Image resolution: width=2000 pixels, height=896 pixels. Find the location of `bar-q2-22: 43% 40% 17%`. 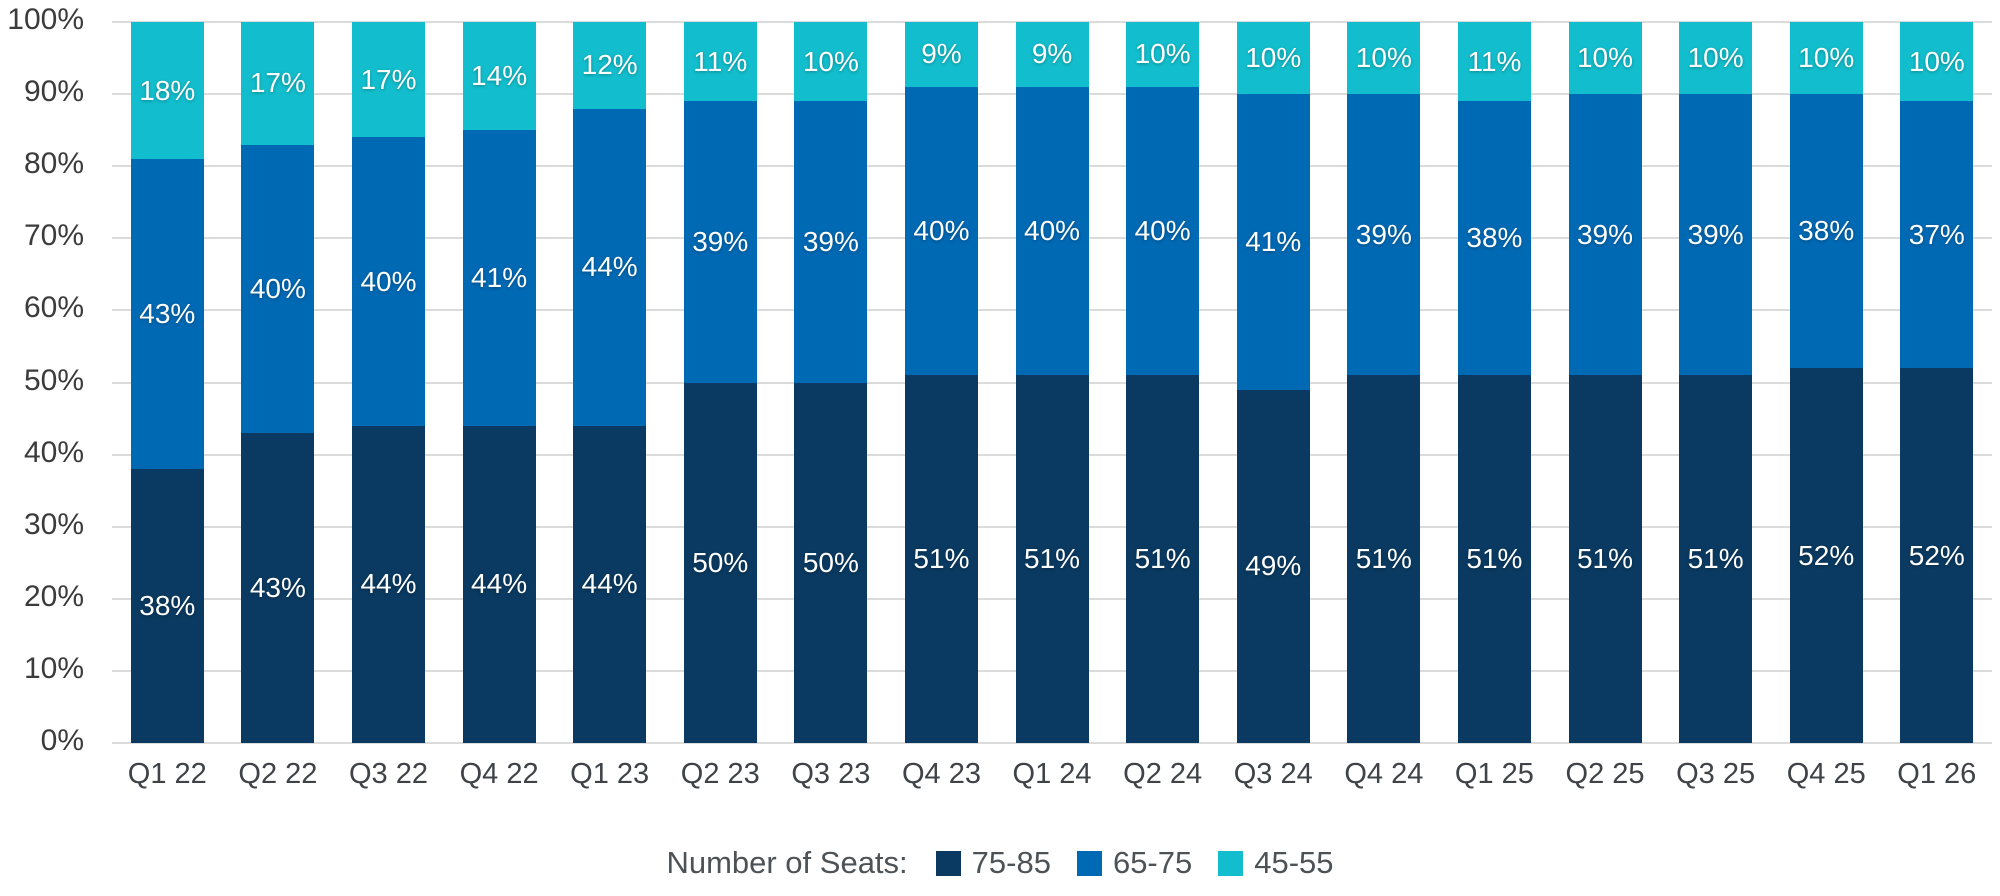

bar-q2-22: 43% 40% 17% is located at coordinates (278, 382).